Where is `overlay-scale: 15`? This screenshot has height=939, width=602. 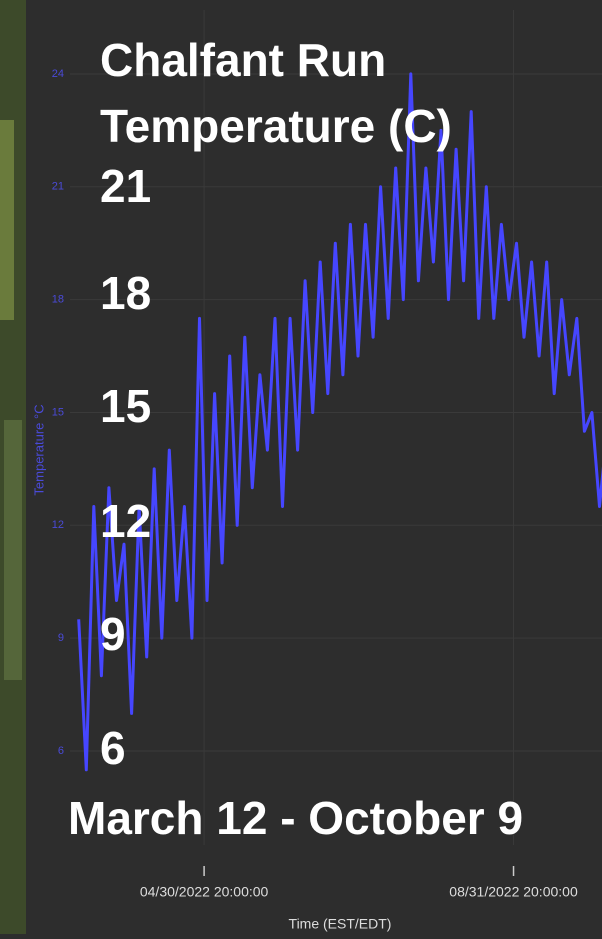
overlay-scale: 15 is located at coordinates (125, 406).